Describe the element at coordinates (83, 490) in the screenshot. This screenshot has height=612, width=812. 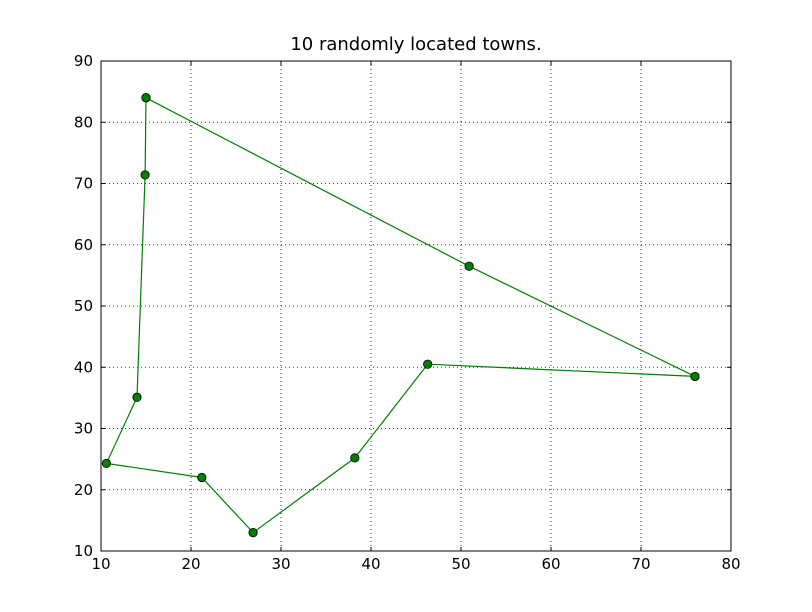
I see `y-tick-label: 20` at that location.